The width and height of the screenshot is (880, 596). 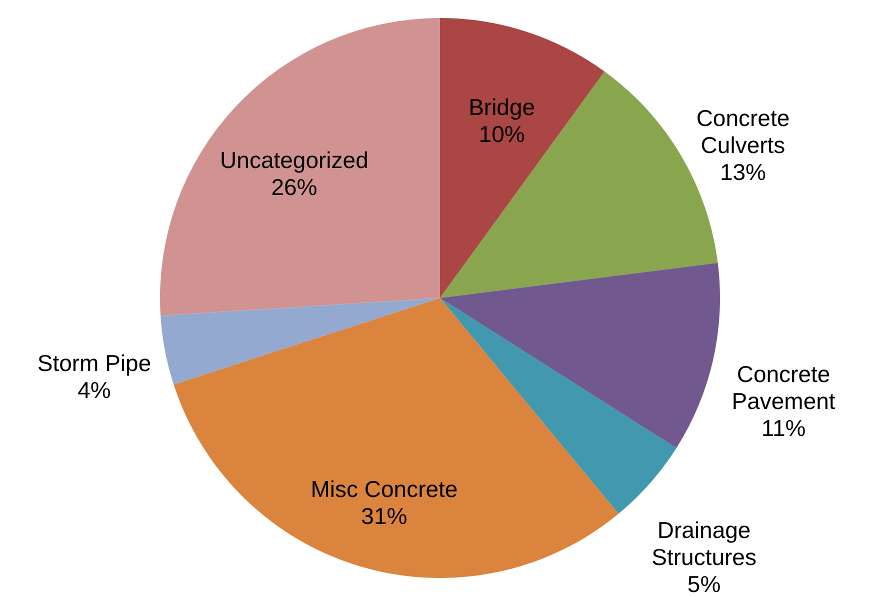 What do you see at coordinates (784, 387) in the screenshot?
I see `slice-label: Concrete Pavement` at bounding box center [784, 387].